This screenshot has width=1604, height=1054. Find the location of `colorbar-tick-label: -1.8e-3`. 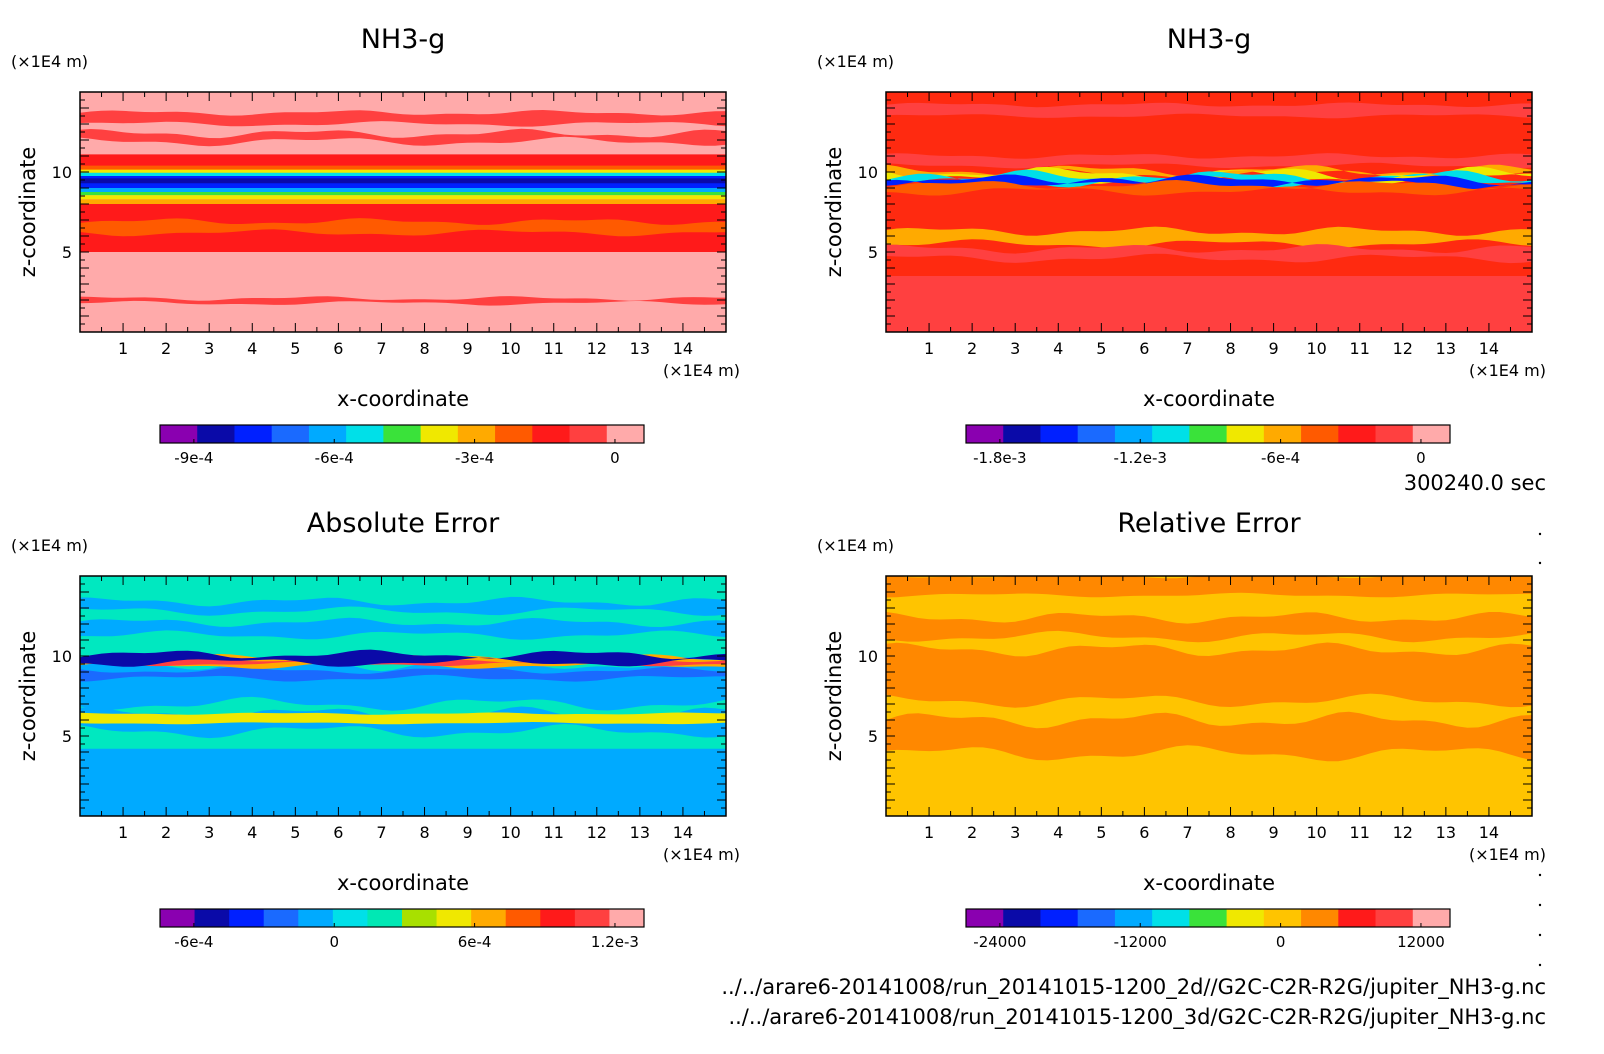

colorbar-tick-label: -1.8e-3 is located at coordinates (999, 458).